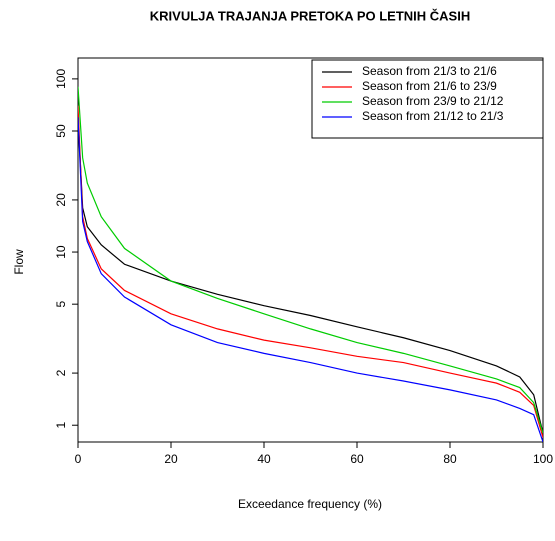  What do you see at coordinates (61, 372) in the screenshot?
I see `y-tick-label: 2` at bounding box center [61, 372].